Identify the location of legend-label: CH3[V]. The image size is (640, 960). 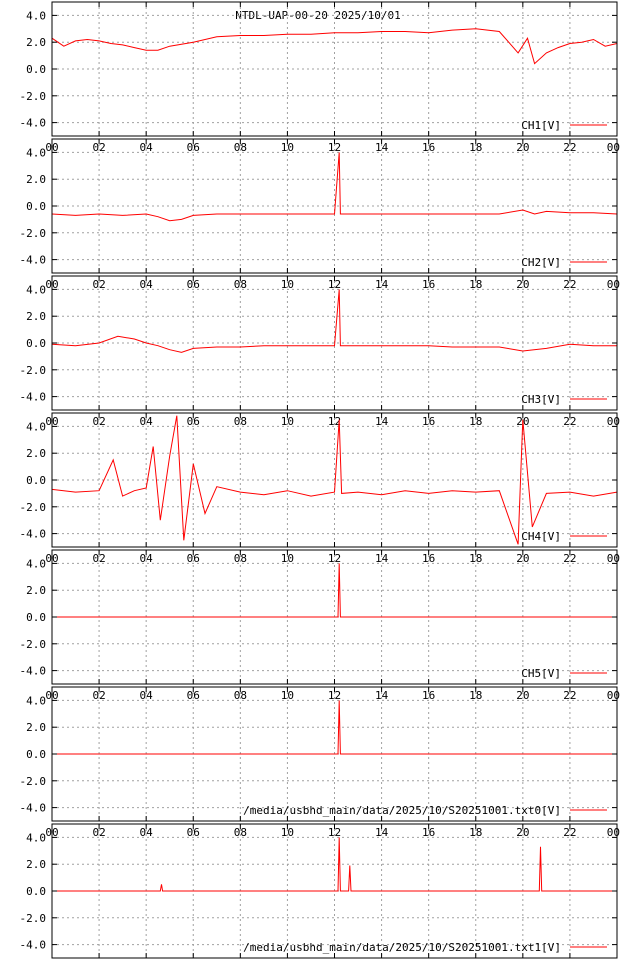
(541, 399).